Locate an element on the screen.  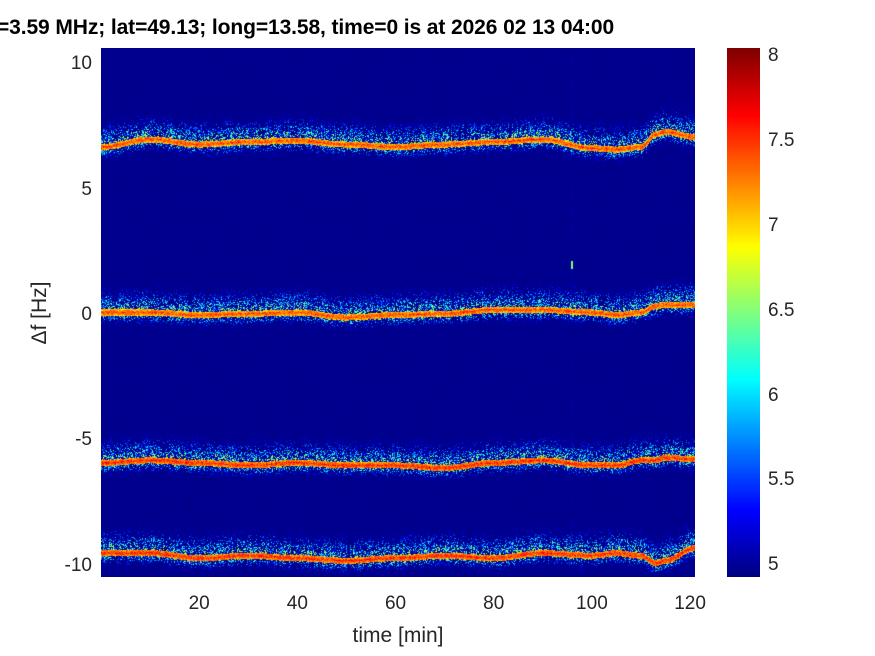
colorbar is located at coordinates (743, 312).